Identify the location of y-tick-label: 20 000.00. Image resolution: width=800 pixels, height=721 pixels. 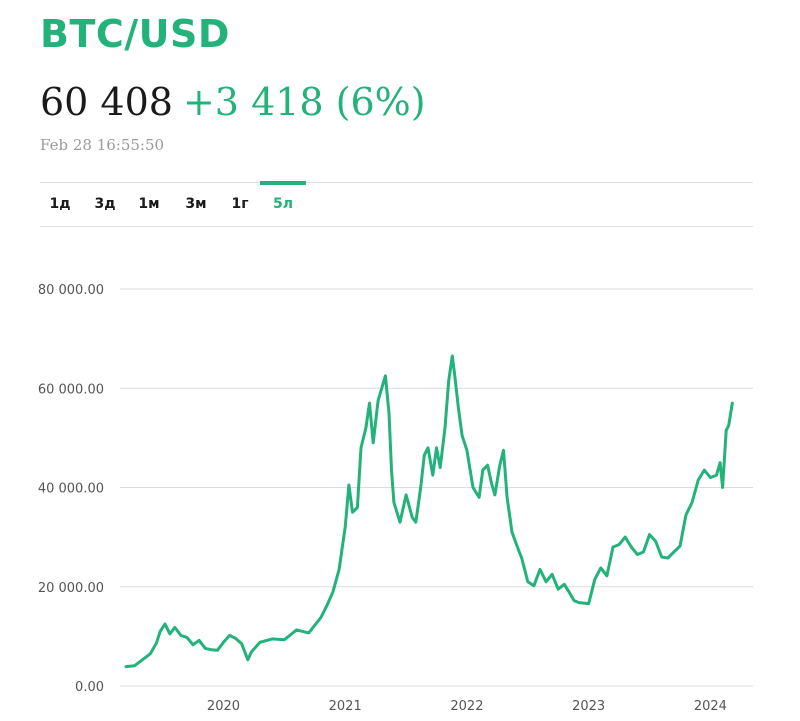
(71, 588).